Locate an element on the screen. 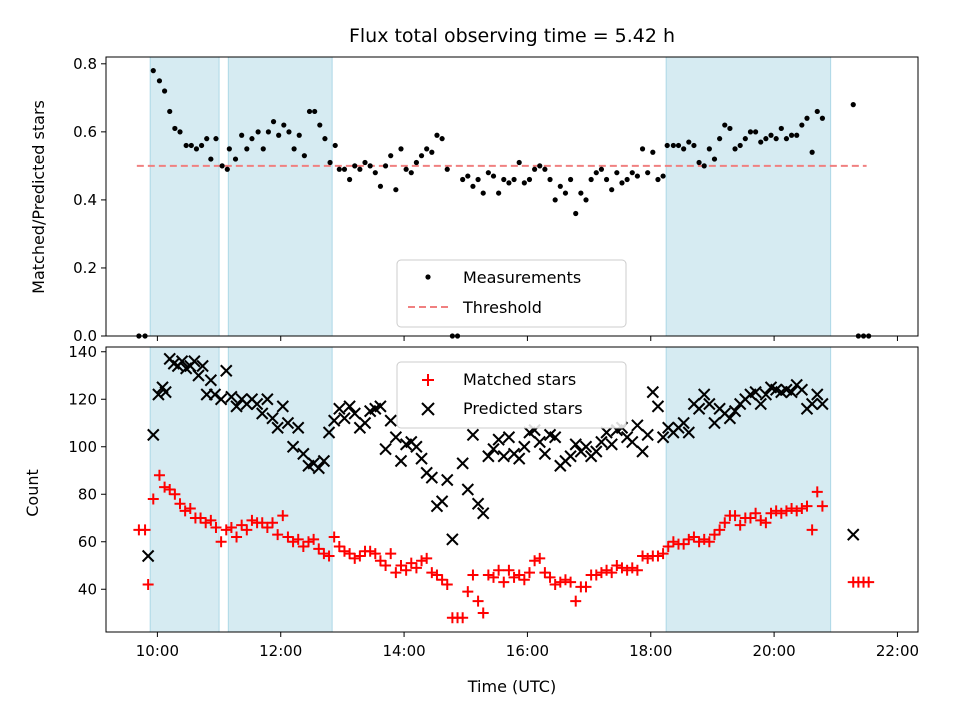 Image resolution: width=960 pixels, height=720 pixels. top-y-tick-label: 0.8 is located at coordinates (85, 64).